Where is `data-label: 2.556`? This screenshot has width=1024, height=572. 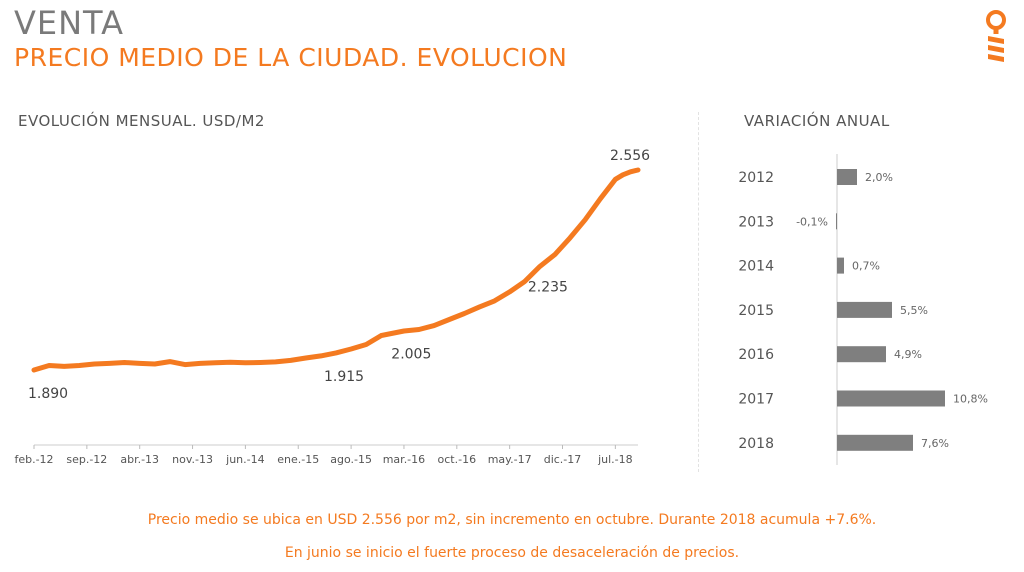 data-label: 2.556 is located at coordinates (630, 156).